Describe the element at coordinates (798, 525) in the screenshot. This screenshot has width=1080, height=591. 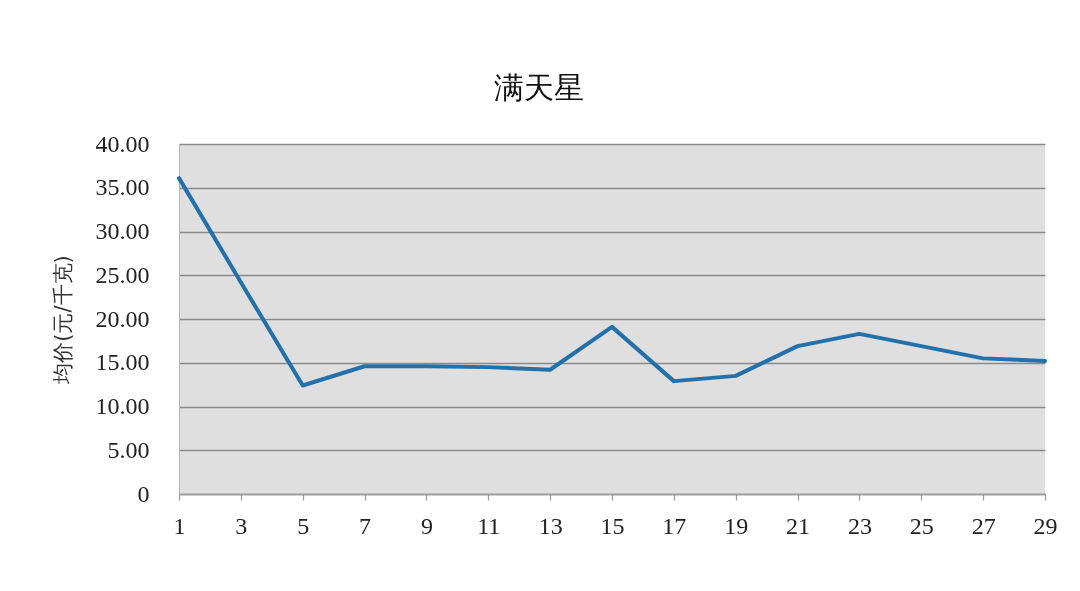
I see `x-tick-label: 21` at that location.